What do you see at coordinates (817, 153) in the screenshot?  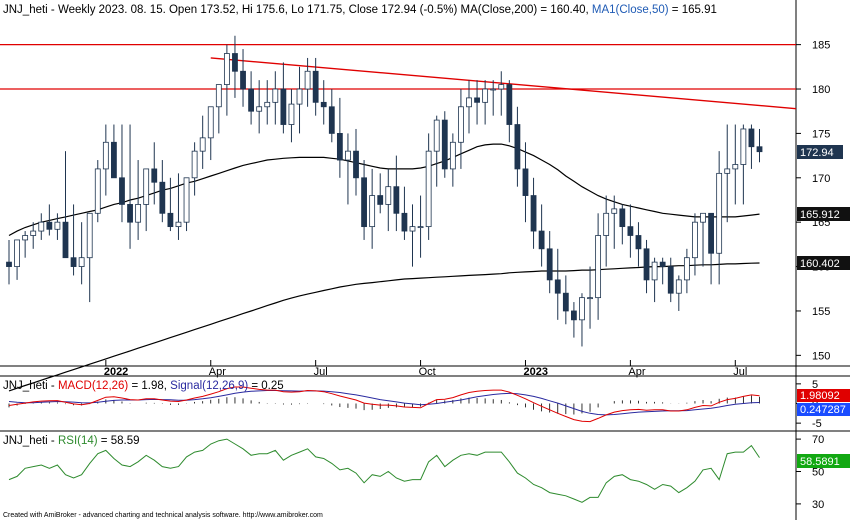 I see `last-close-value: 172.94` at bounding box center [817, 153].